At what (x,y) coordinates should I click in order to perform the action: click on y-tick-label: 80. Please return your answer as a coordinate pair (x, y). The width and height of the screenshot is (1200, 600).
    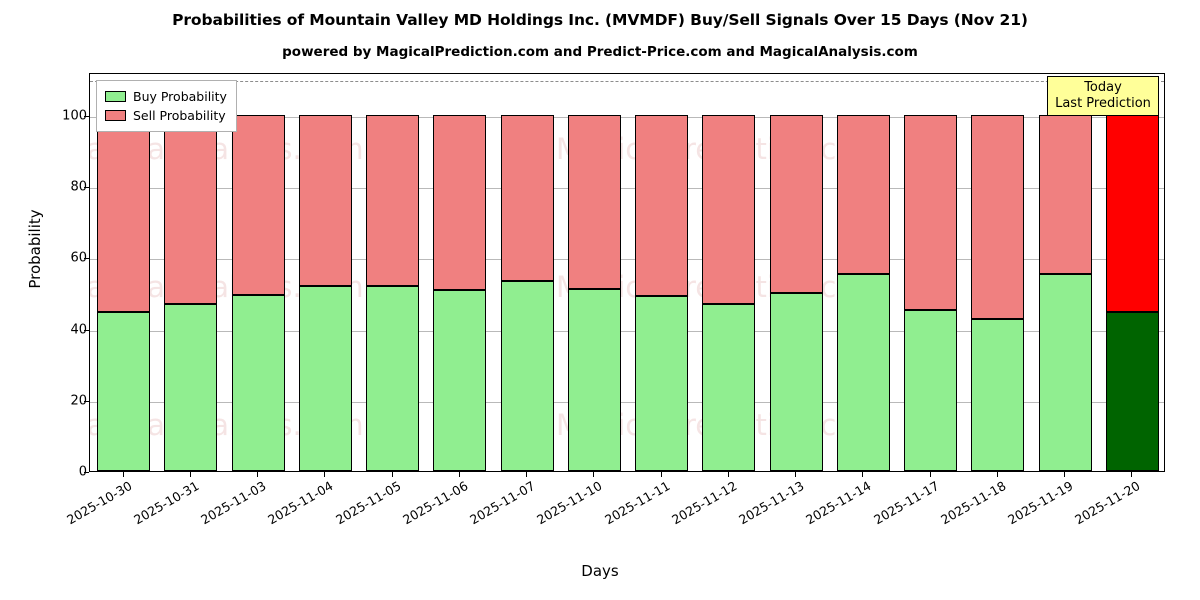
    Looking at the image, I should click on (78, 187).